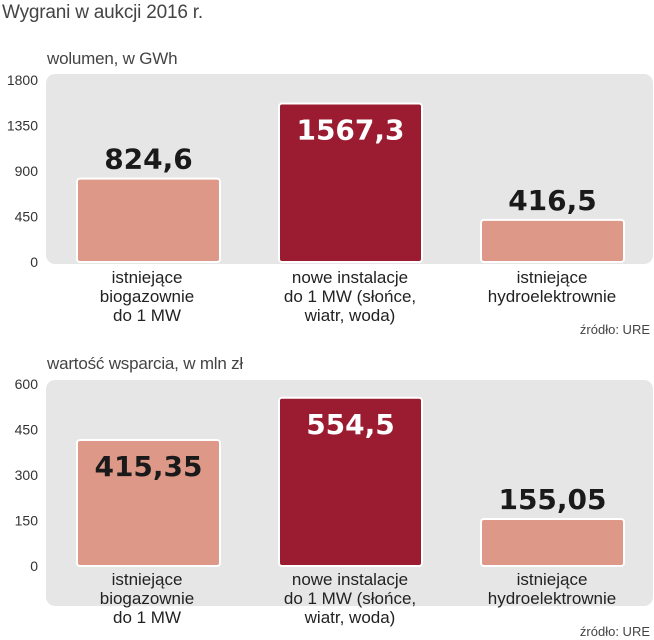 The height and width of the screenshot is (640, 654). I want to click on volume-category-2-line-2: do 1 MW (słońce,, so click(350, 296).